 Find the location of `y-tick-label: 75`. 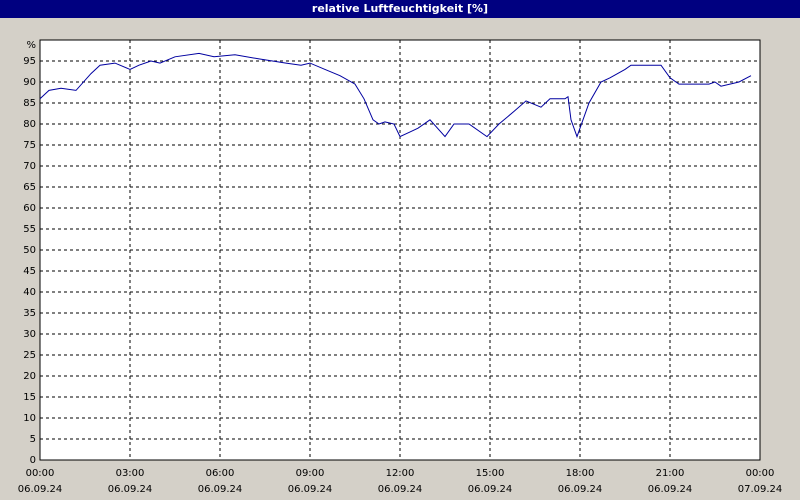

y-tick-label: 75 is located at coordinates (29, 145).